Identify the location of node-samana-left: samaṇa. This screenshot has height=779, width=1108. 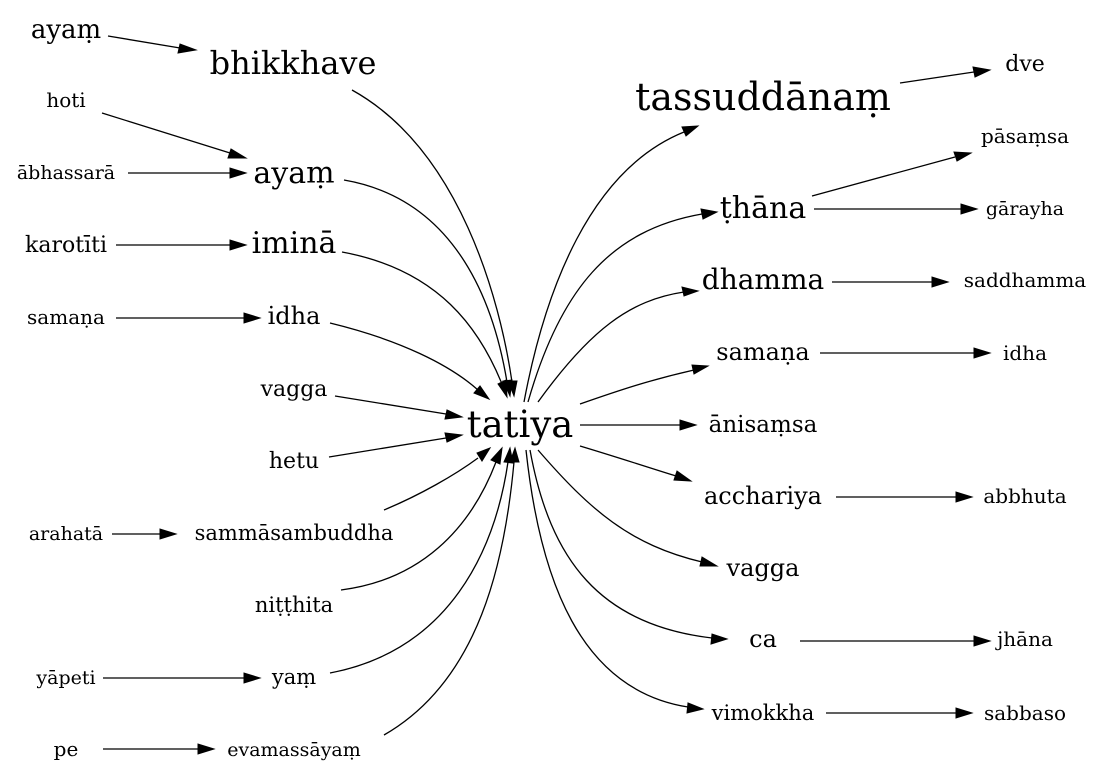
(66, 317).